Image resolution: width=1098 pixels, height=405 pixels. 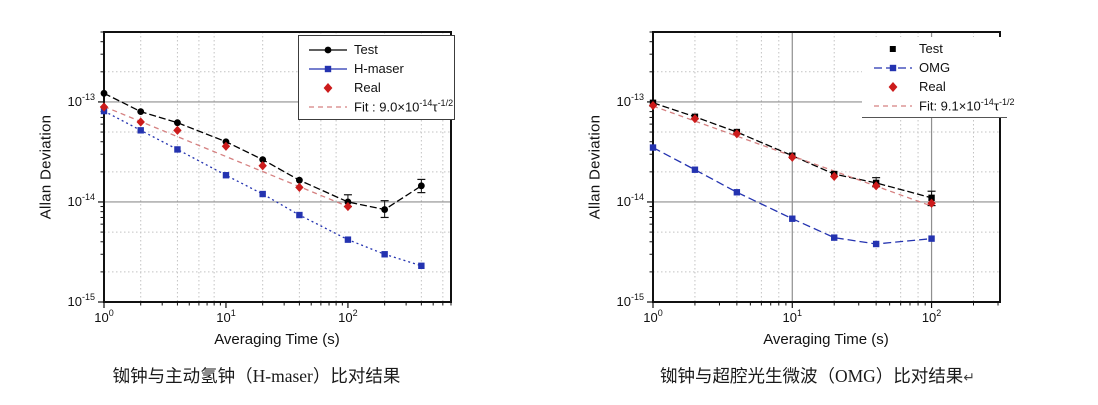 What do you see at coordinates (817, 376) in the screenshot?
I see `chart-caption-omg: 铷钟与超腔光生微波（OMG）比对结果↵` at bounding box center [817, 376].